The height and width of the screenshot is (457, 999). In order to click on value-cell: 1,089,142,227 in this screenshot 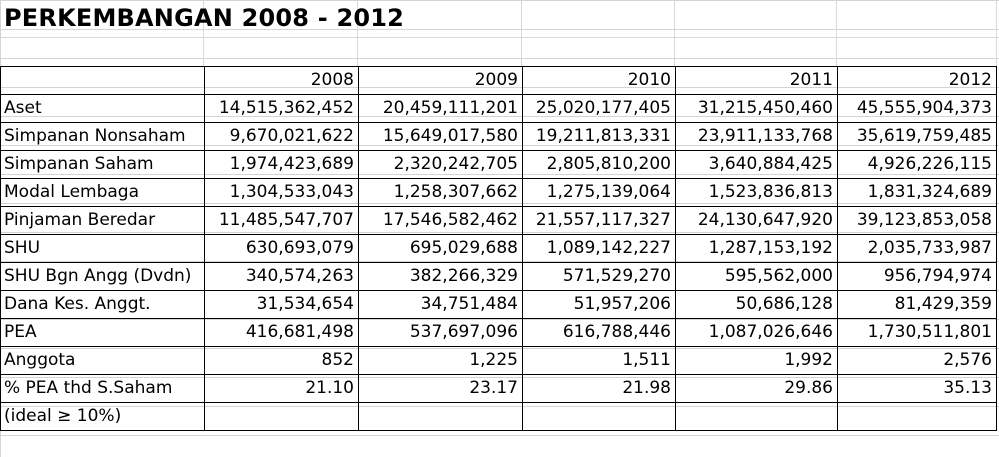, I will do `click(599, 248)`.